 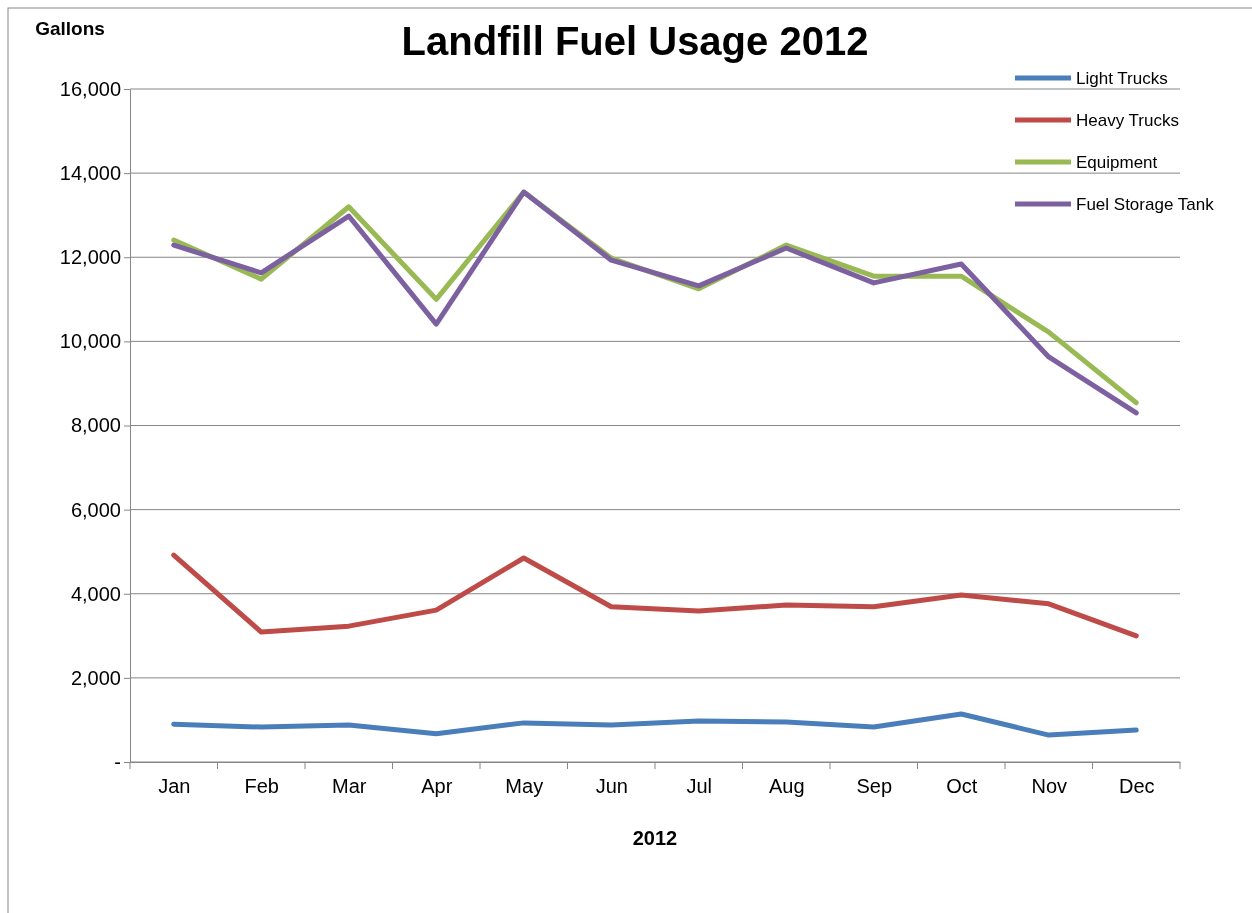 What do you see at coordinates (90, 257) in the screenshot?
I see `y-tick-label: 12,000` at bounding box center [90, 257].